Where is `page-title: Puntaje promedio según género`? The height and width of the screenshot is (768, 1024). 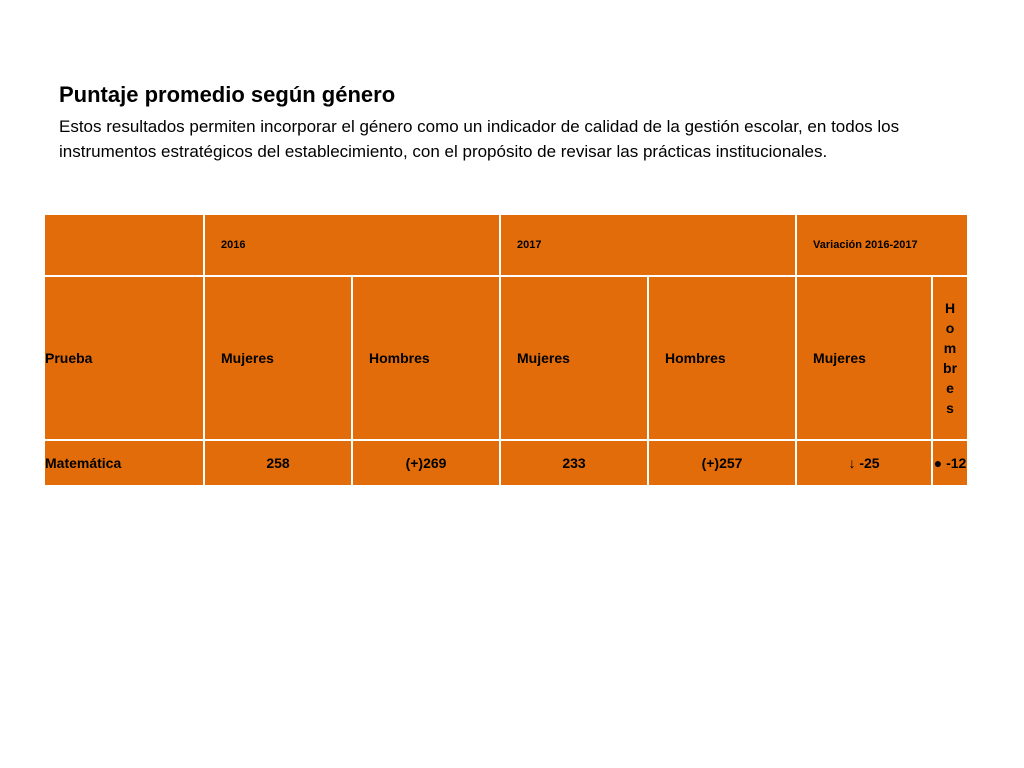
page-title: Puntaje promedio según género is located at coordinates (227, 94).